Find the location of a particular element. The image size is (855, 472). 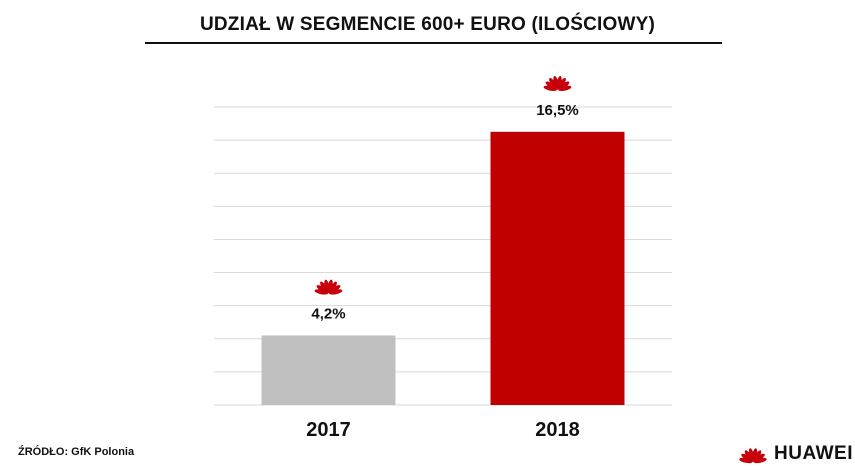

bar-2017 is located at coordinates (328, 370).